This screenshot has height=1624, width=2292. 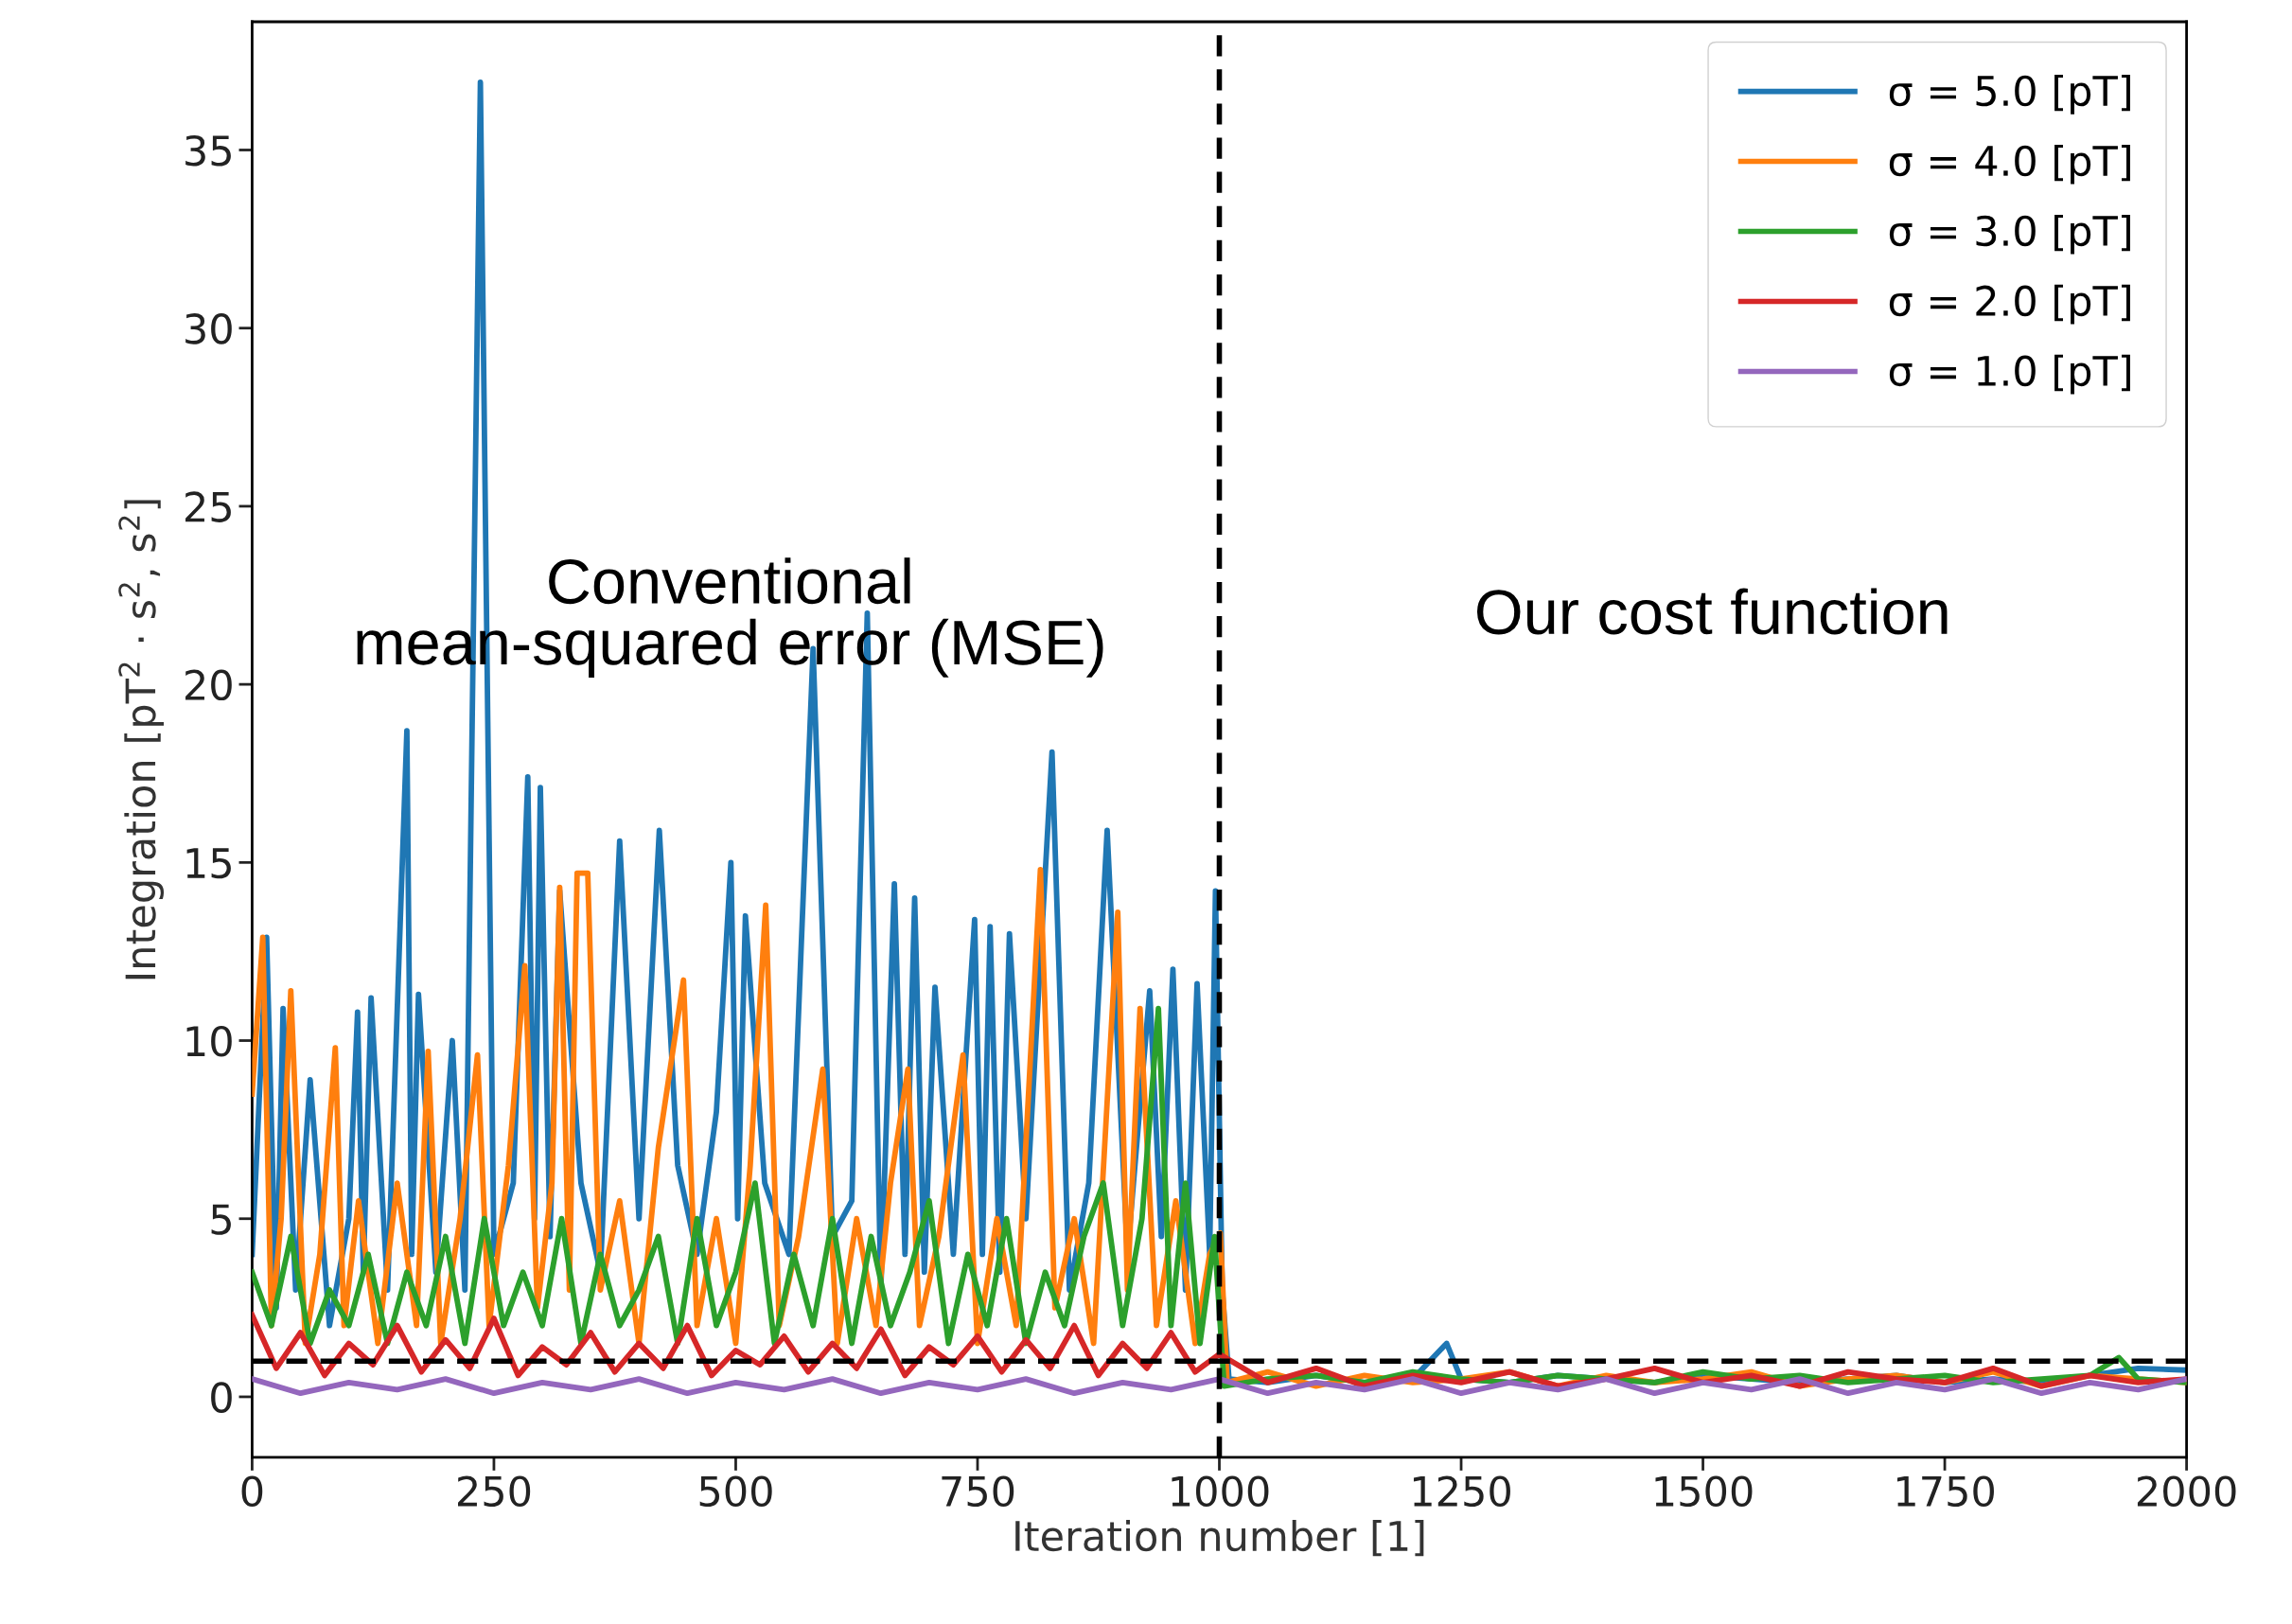 What do you see at coordinates (978, 1492) in the screenshot?
I see `x-tick-label: 750` at bounding box center [978, 1492].